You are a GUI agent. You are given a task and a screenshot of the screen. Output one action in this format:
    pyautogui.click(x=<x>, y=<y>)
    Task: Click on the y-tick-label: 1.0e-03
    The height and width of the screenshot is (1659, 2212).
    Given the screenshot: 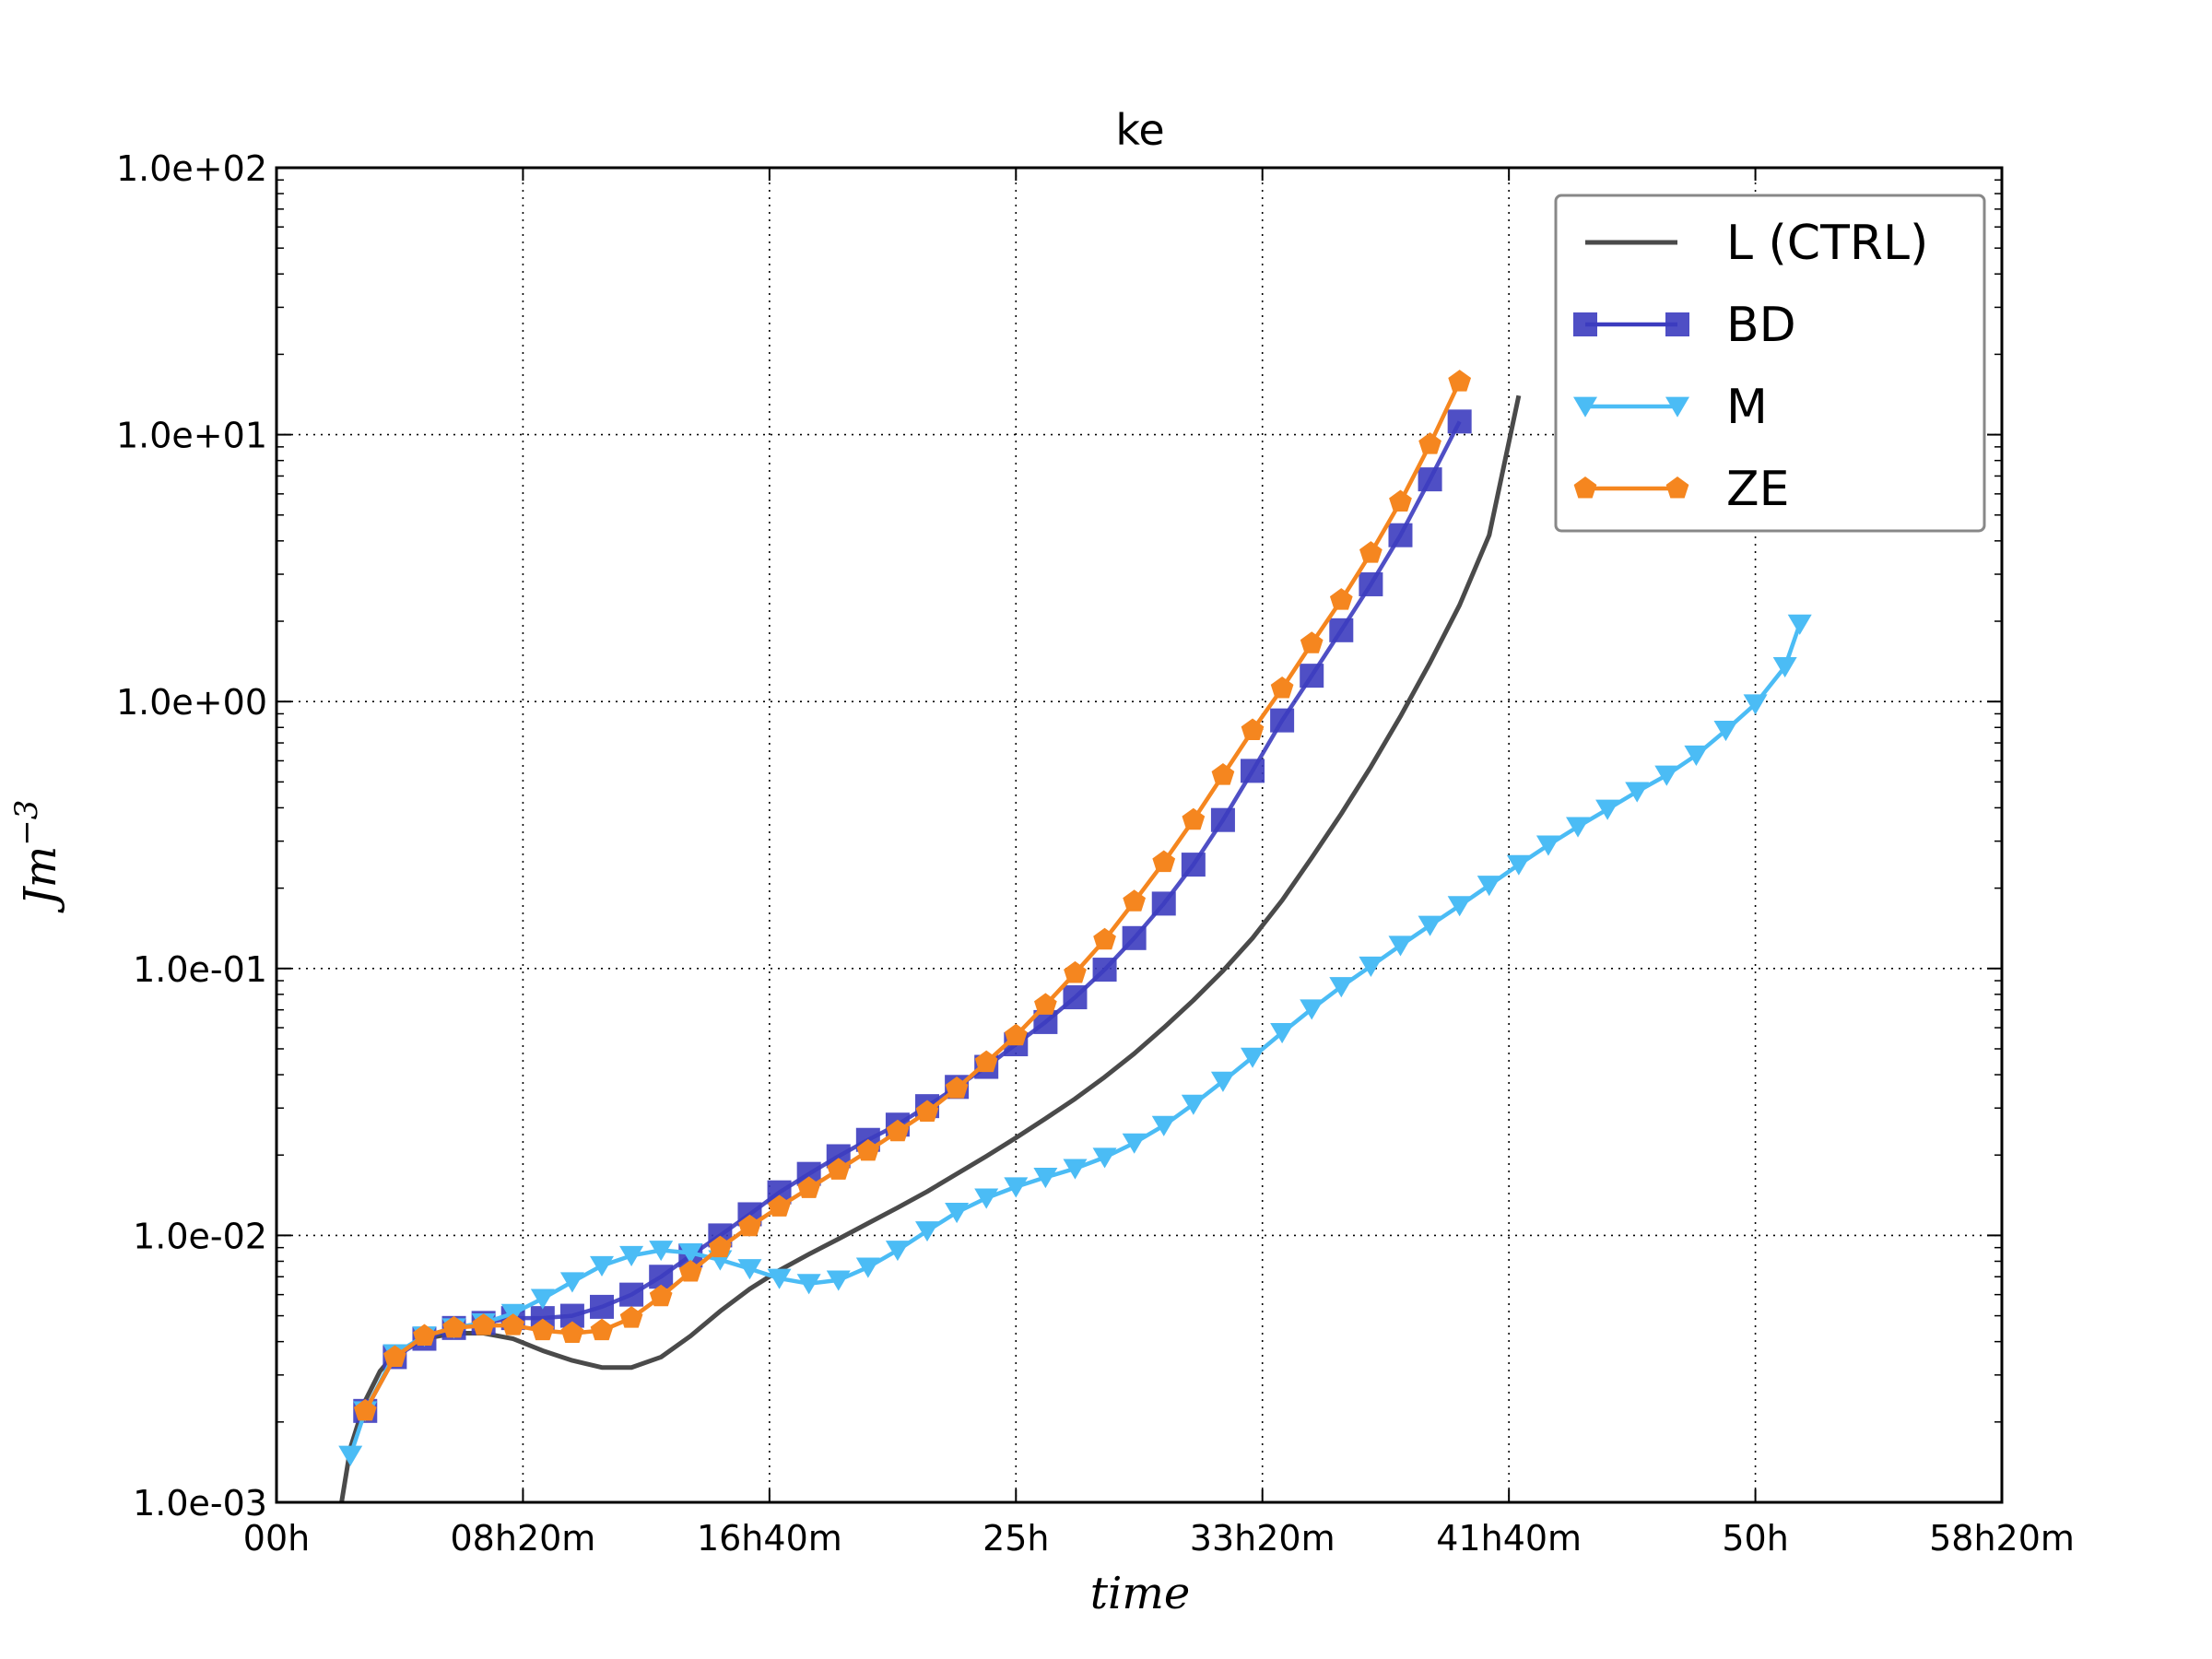 What is the action you would take?
    pyautogui.click(x=200, y=1503)
    